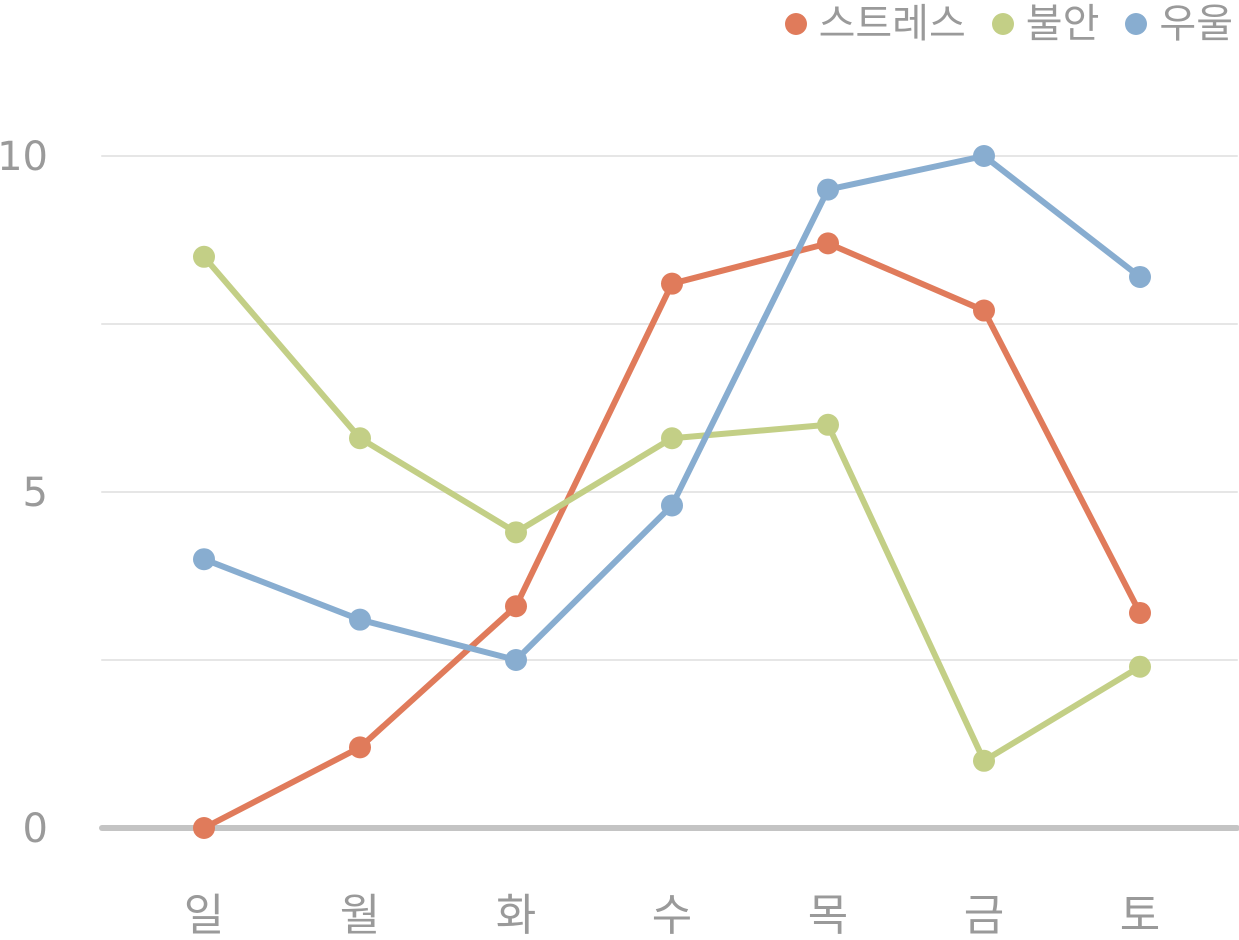 This screenshot has width=1239, height=940. What do you see at coordinates (828, 915) in the screenshot?
I see `x-tick-label: 목` at bounding box center [828, 915].